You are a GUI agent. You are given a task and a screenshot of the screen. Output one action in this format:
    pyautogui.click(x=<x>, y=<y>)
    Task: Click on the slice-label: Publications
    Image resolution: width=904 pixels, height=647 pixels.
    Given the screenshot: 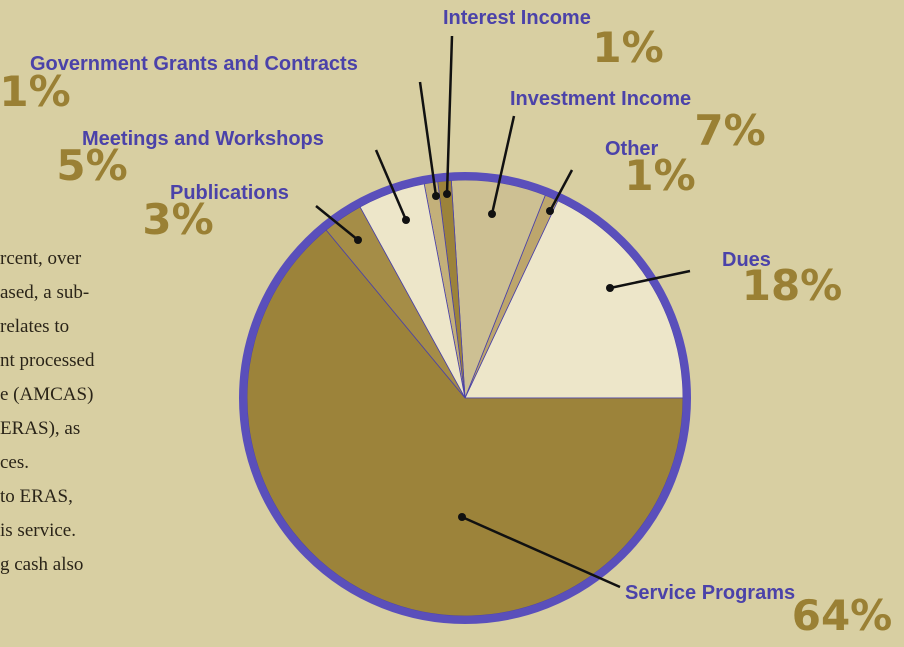 What is the action you would take?
    pyautogui.click(x=229, y=193)
    